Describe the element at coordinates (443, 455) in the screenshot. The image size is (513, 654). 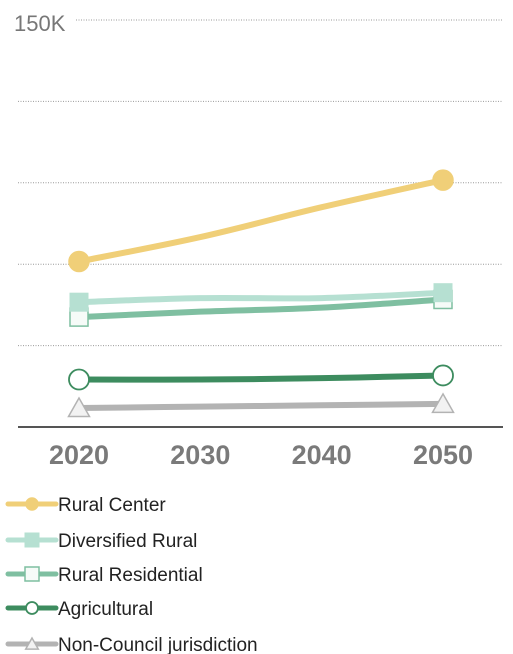
I see `x-tick-label: 2050` at that location.